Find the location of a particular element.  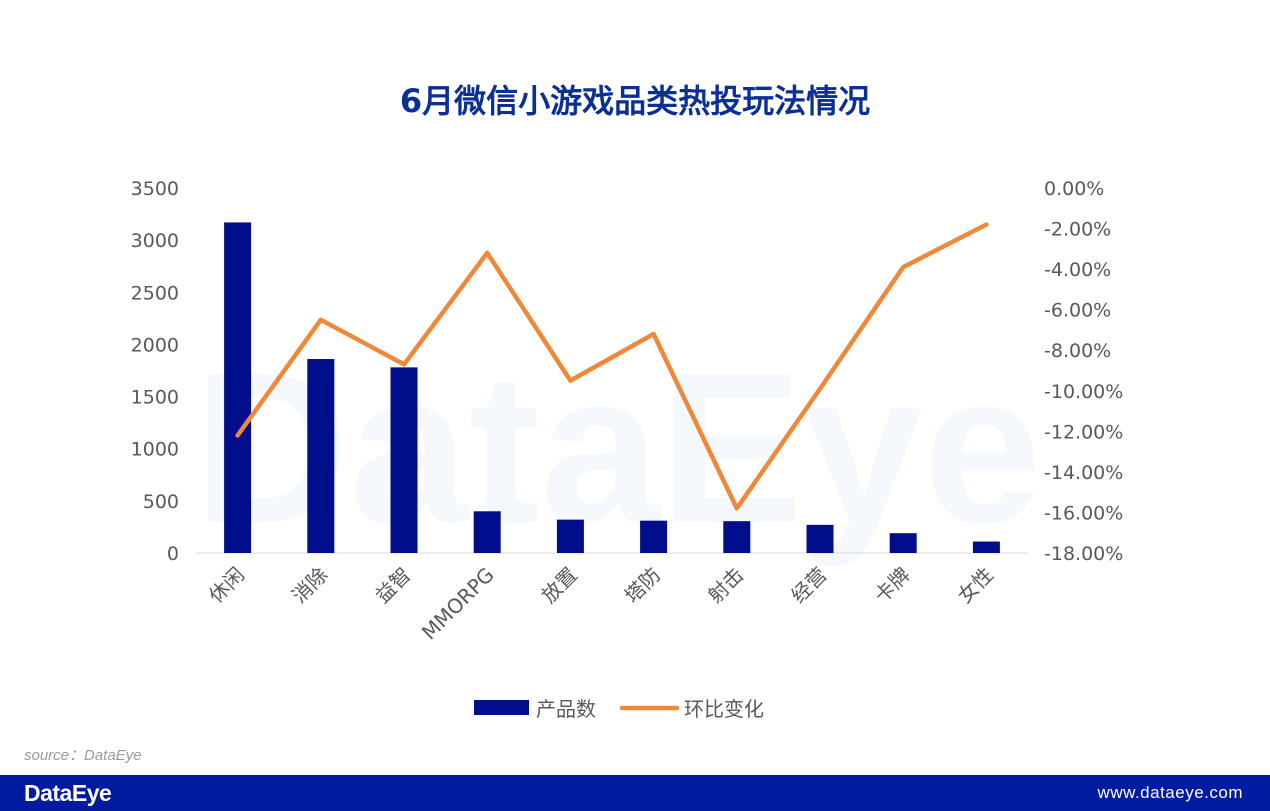

right-tick-label: -14.00% is located at coordinates (1083, 473).